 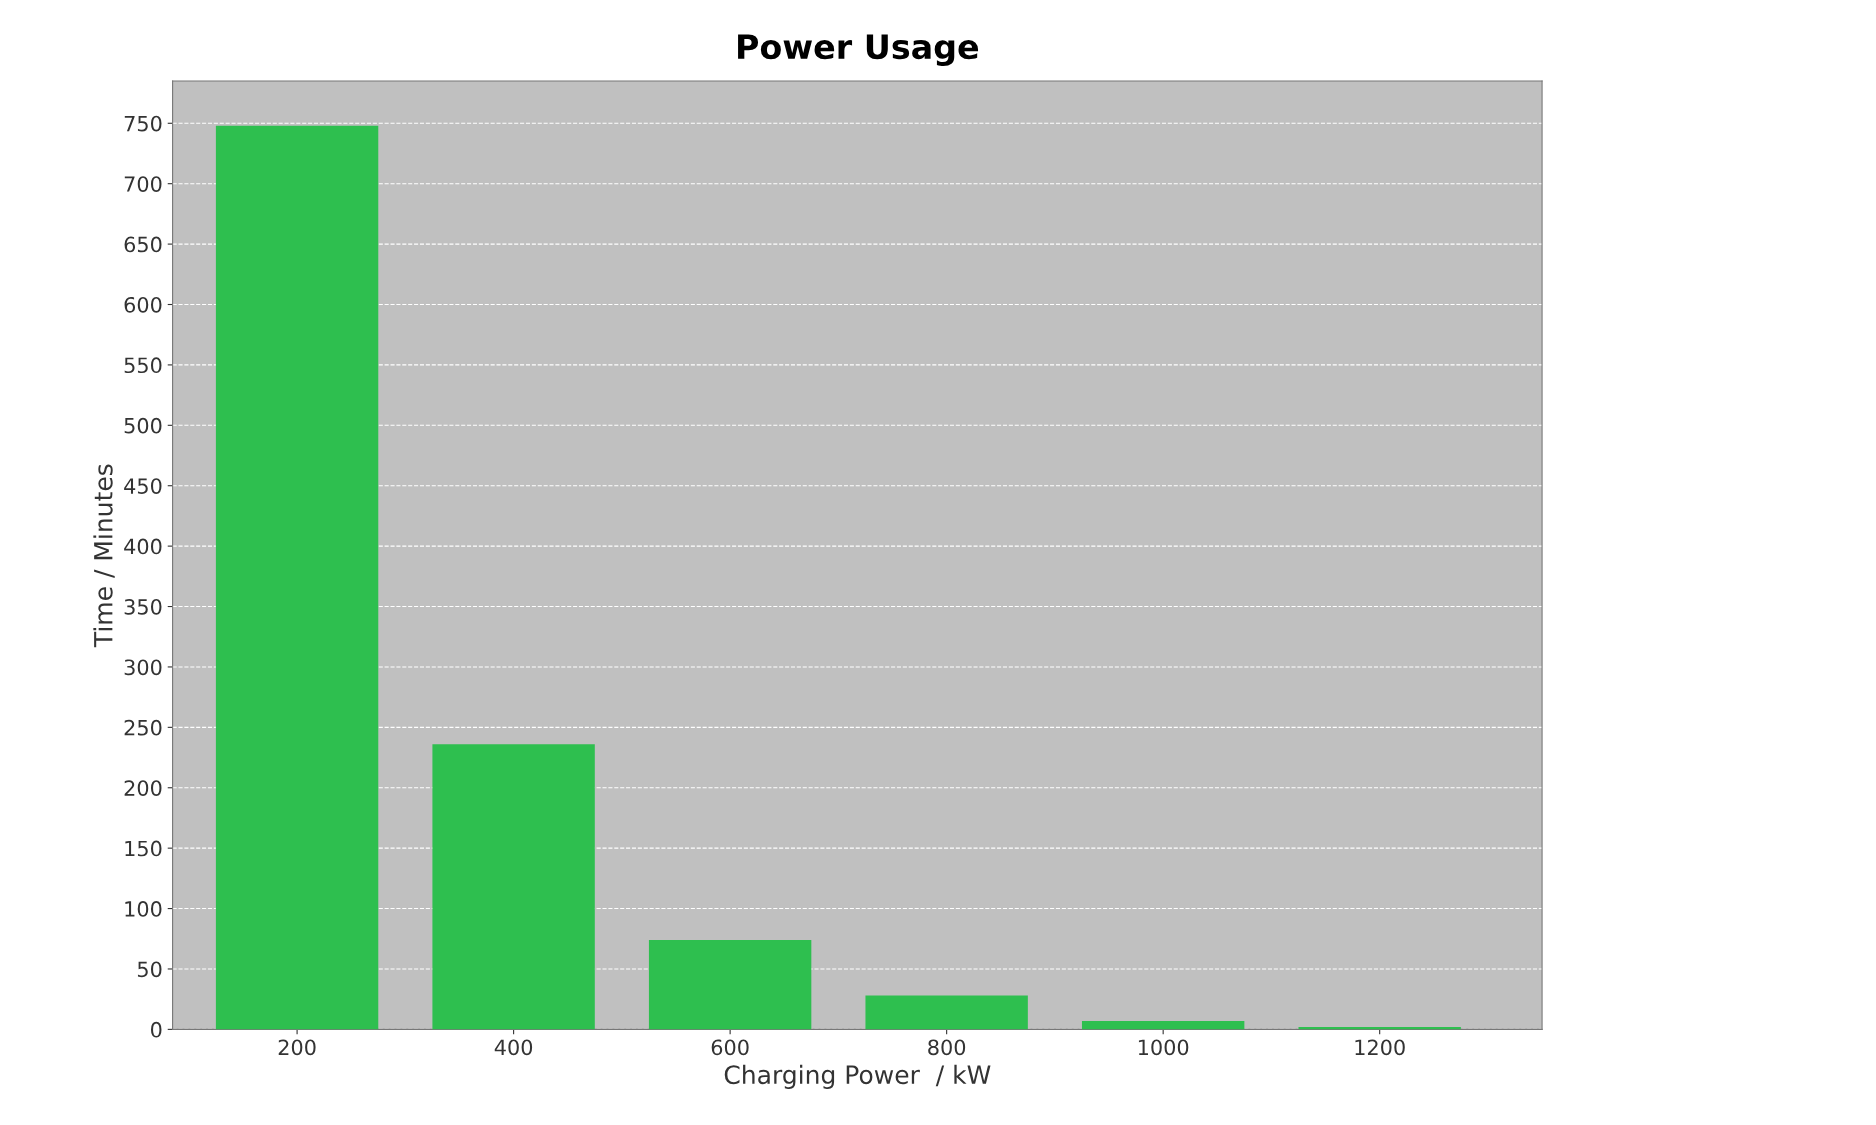 What do you see at coordinates (143, 123) in the screenshot?
I see `y-tick-label: 750` at bounding box center [143, 123].